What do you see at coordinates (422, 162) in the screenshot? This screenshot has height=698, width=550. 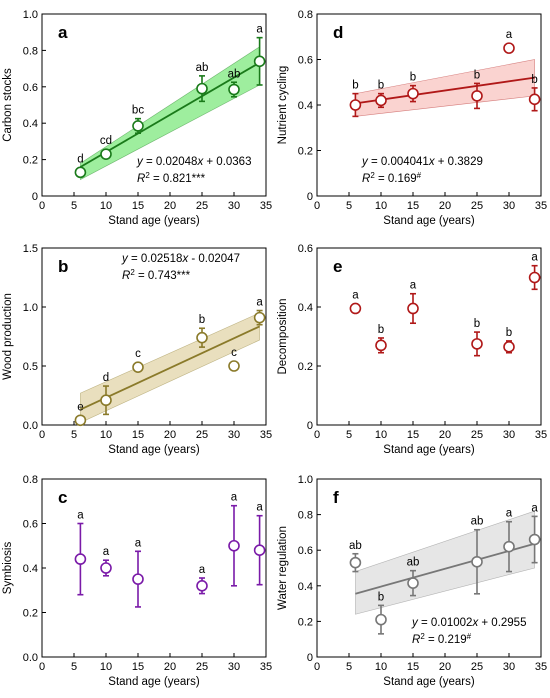 I see `regression-equation: y = 0.004041x + 0.3829` at bounding box center [422, 162].